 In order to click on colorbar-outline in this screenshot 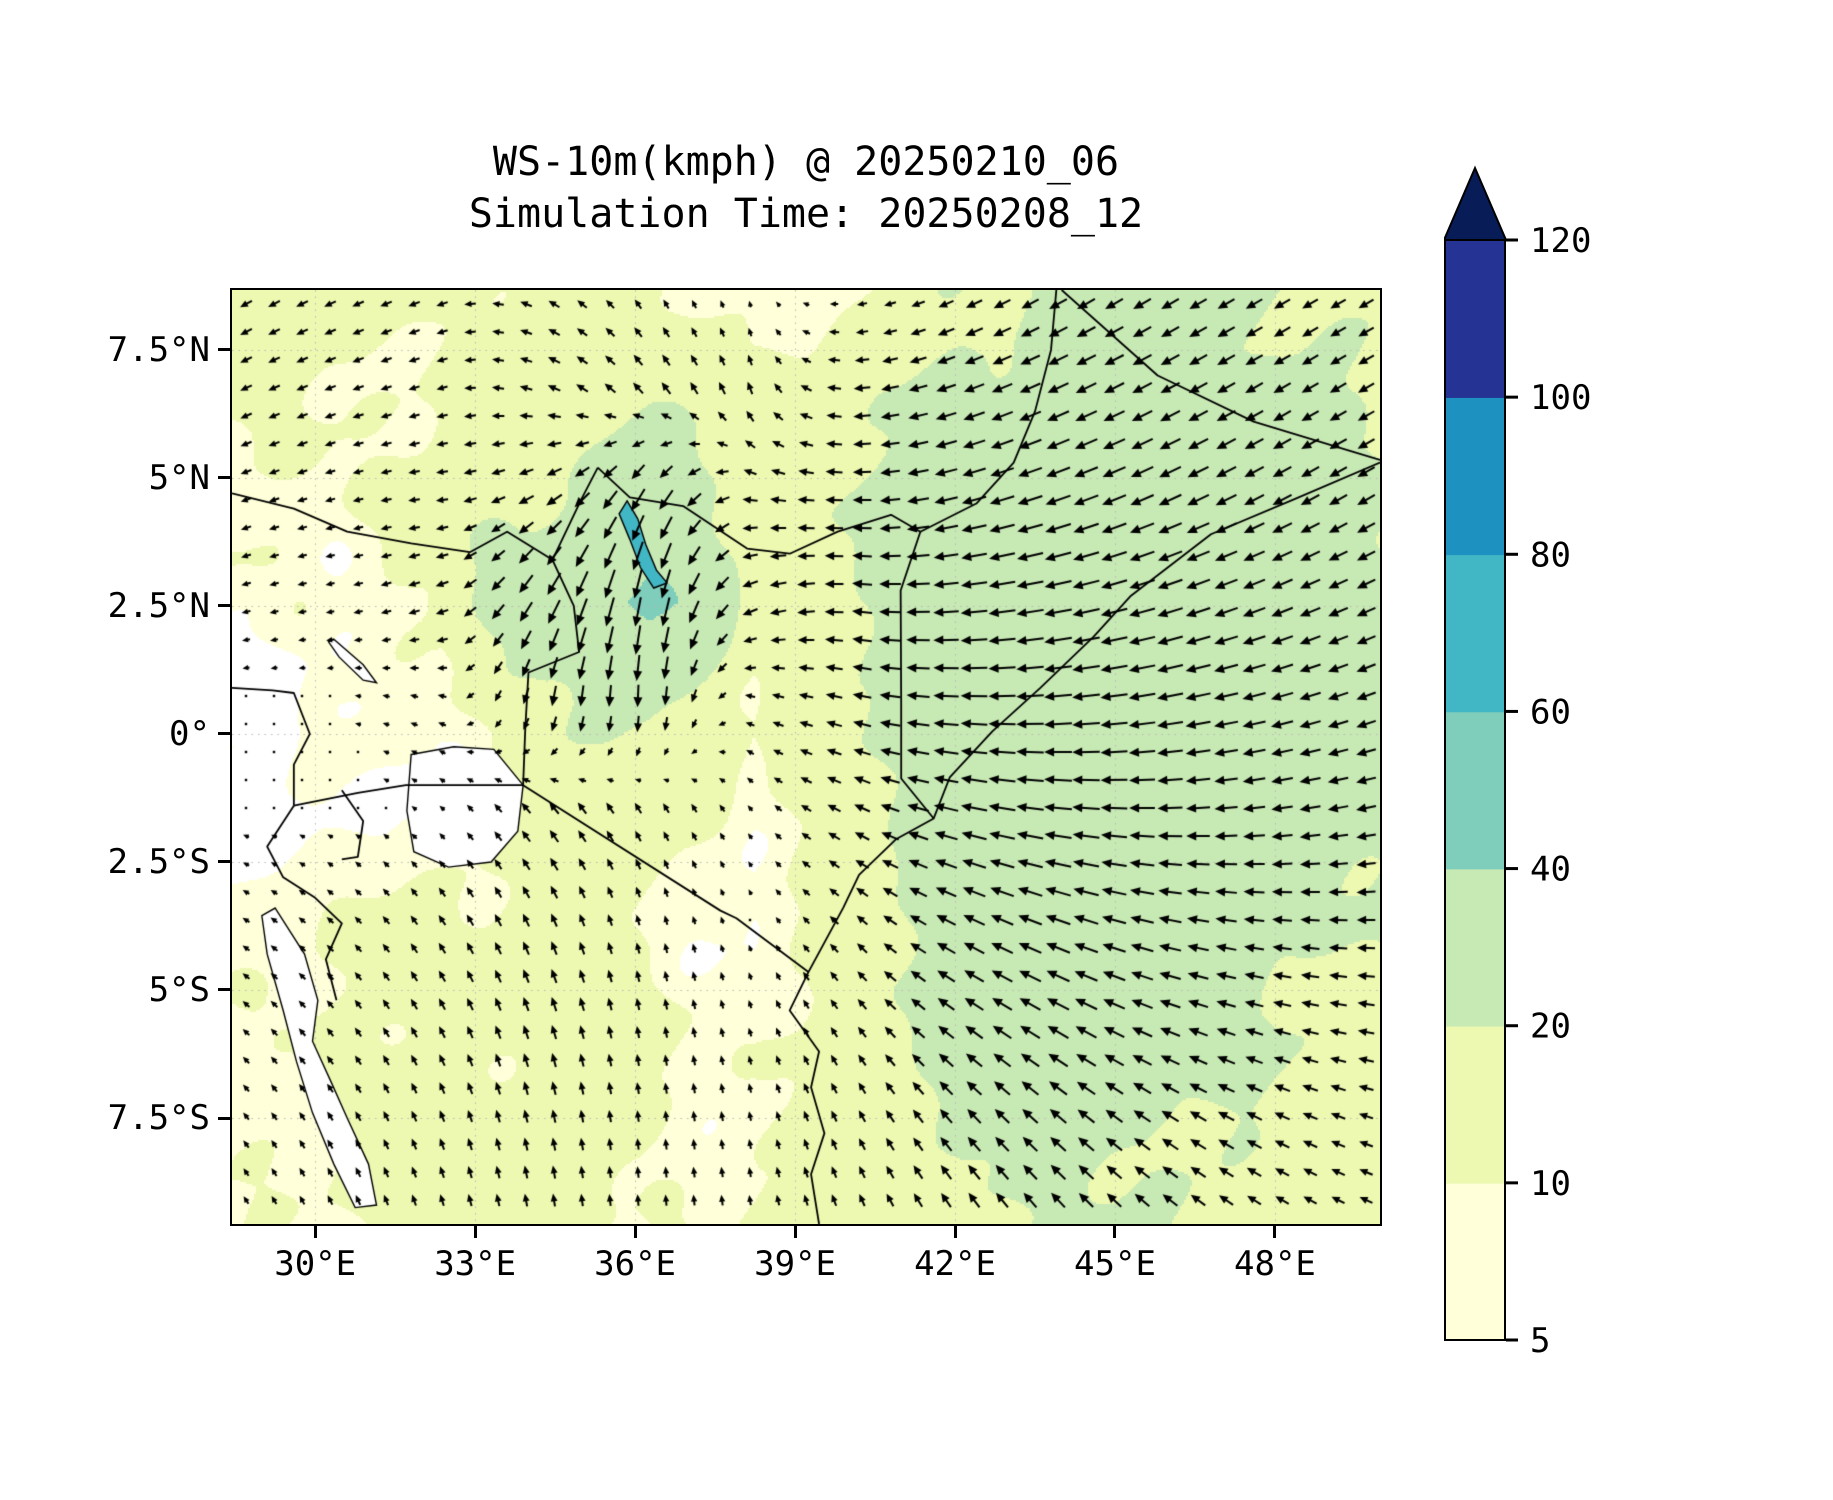, I will do `click(1475, 790)`.